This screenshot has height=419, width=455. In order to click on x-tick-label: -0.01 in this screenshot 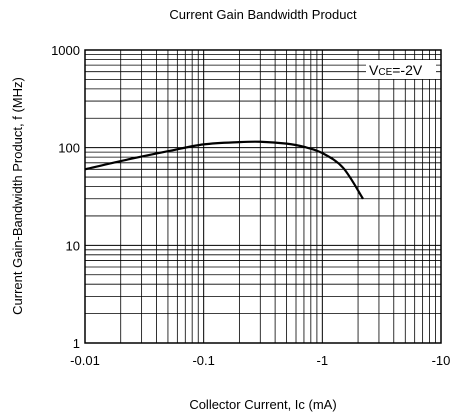, I will do `click(85, 360)`.